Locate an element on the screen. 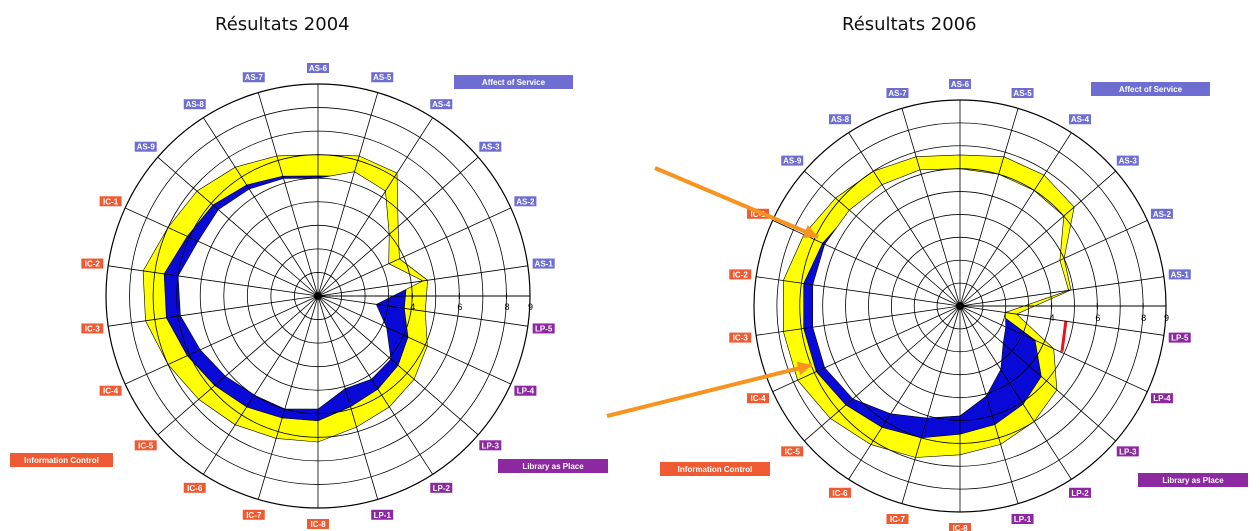  axis-label-text: LP-3 is located at coordinates (491, 445).